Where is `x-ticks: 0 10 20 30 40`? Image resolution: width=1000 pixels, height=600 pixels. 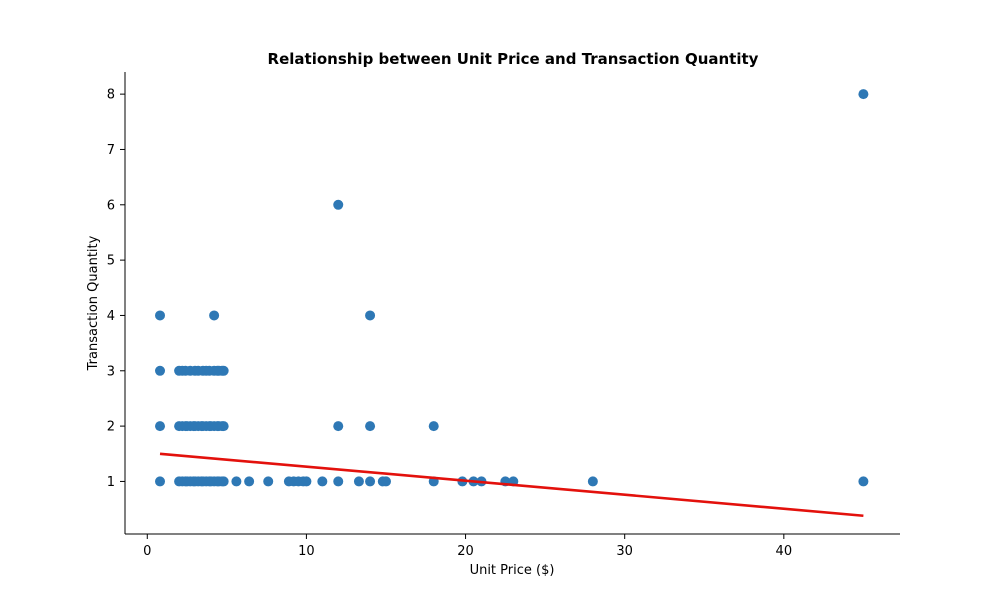 x-ticks: 0 10 20 30 40 is located at coordinates (467, 546).